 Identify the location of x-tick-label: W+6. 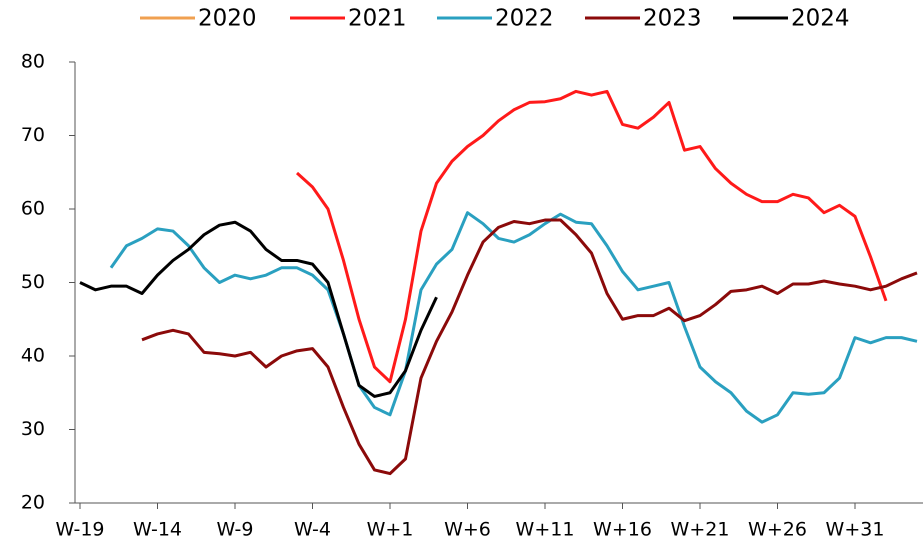
(467, 530).